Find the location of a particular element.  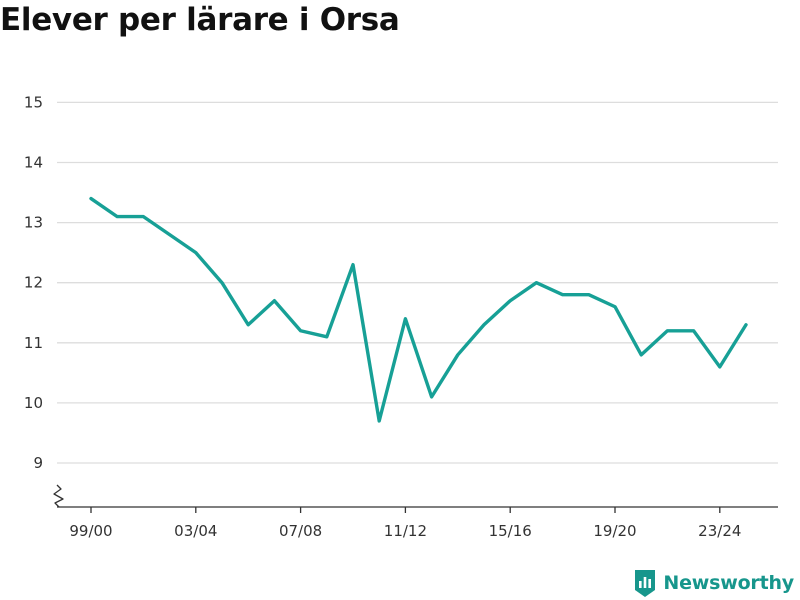

x-tick-label: 11/12 is located at coordinates (405, 531).